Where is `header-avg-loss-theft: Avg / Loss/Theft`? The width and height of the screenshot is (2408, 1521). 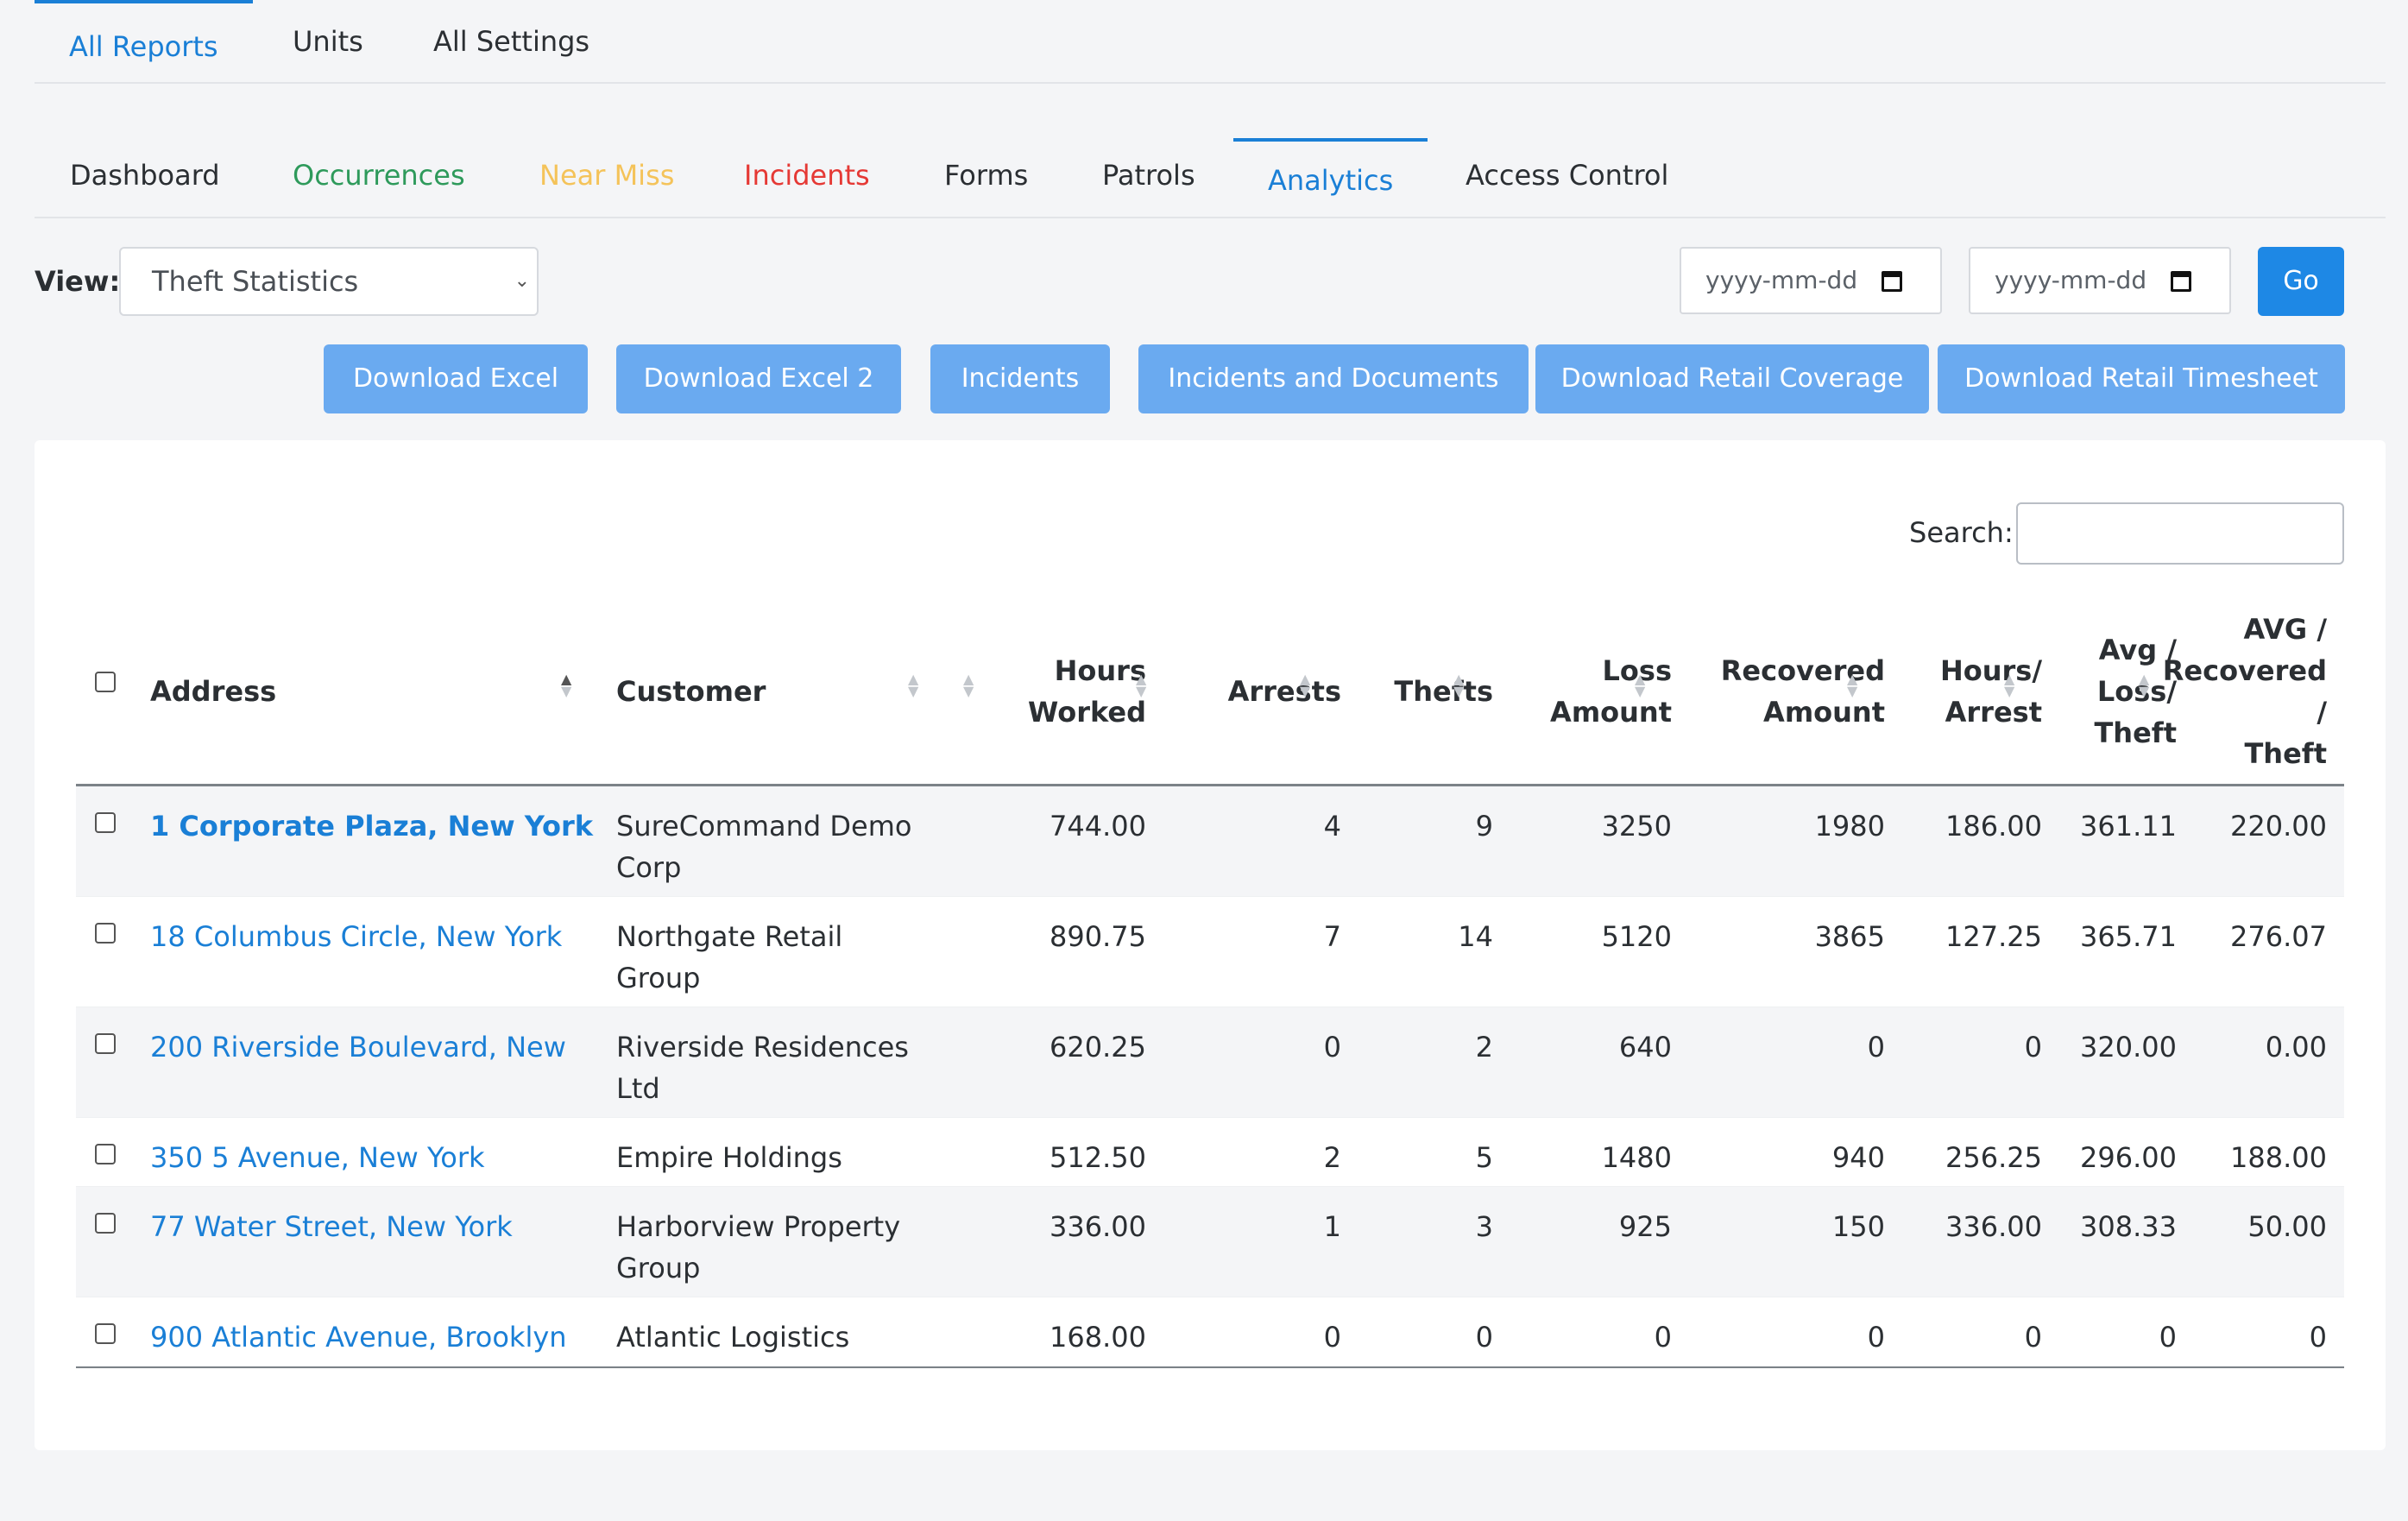
header-avg-loss-theft: Avg / Loss/Theft is located at coordinates (2100, 691).